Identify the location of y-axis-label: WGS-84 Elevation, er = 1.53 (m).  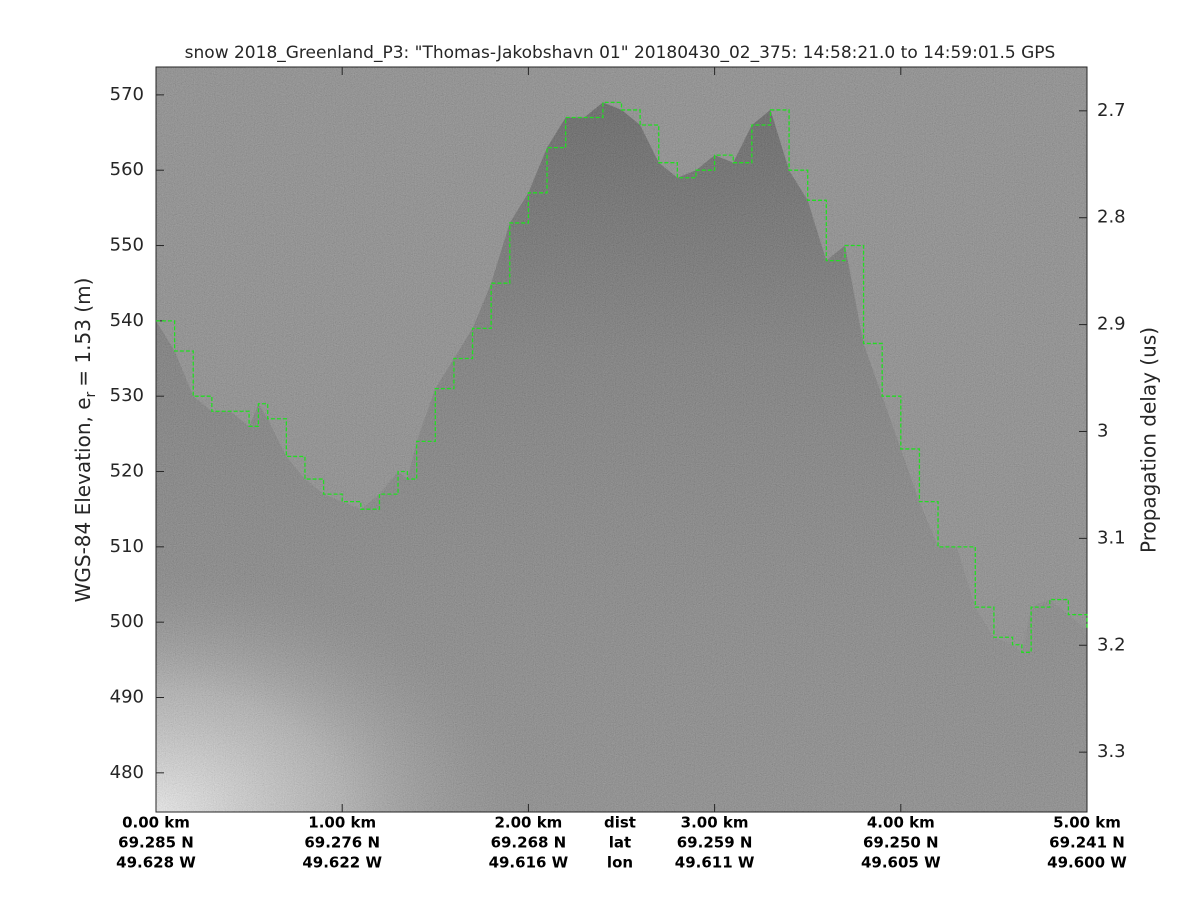
(85, 440).